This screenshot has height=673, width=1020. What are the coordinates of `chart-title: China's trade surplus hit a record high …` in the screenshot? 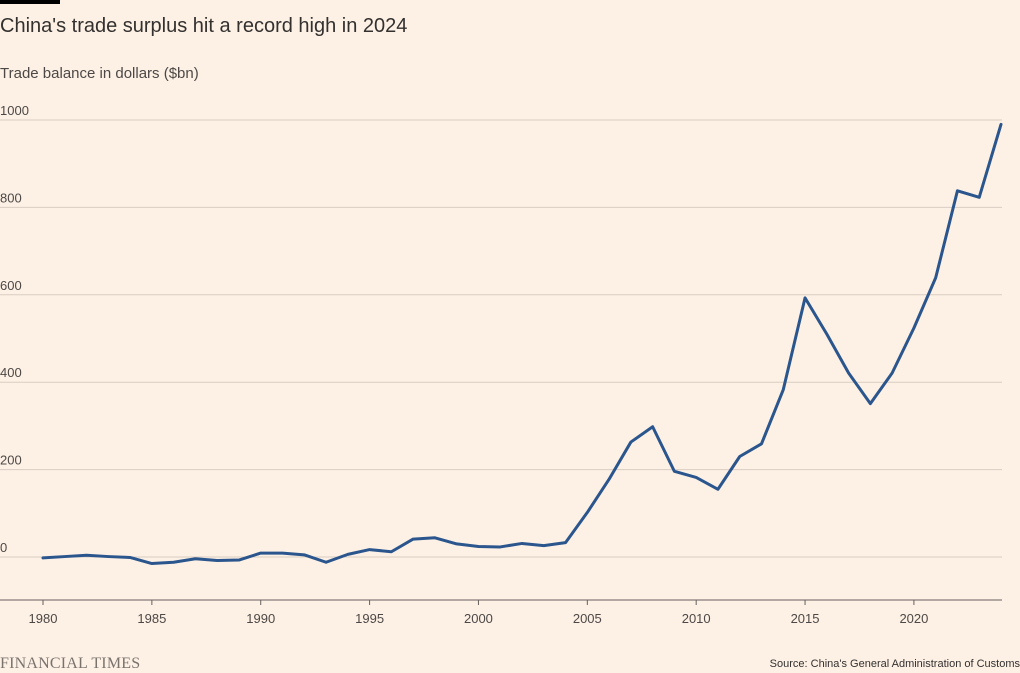 It's located at (204, 26).